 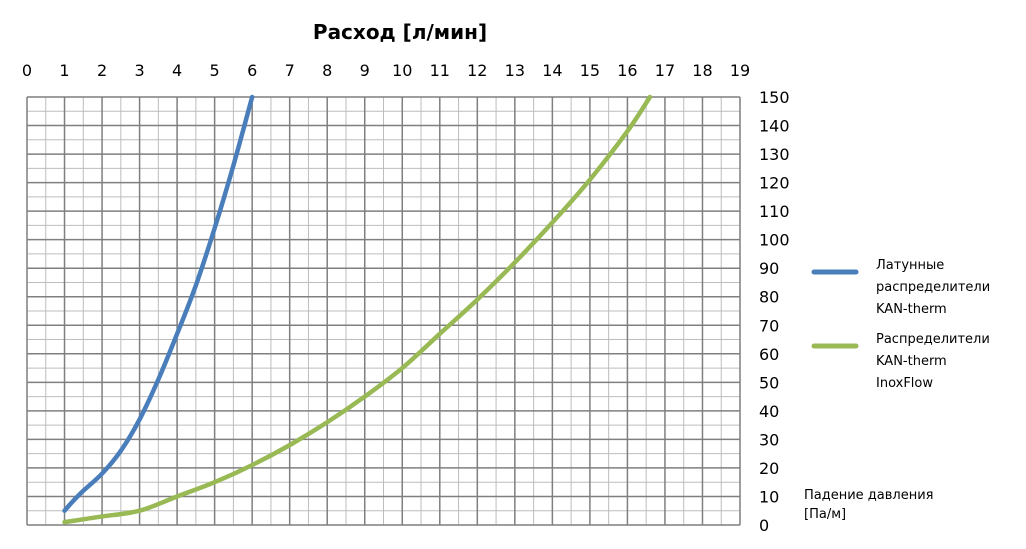 What do you see at coordinates (400, 32) in the screenshot?
I see `chart-title: Расход [л/мин]` at bounding box center [400, 32].